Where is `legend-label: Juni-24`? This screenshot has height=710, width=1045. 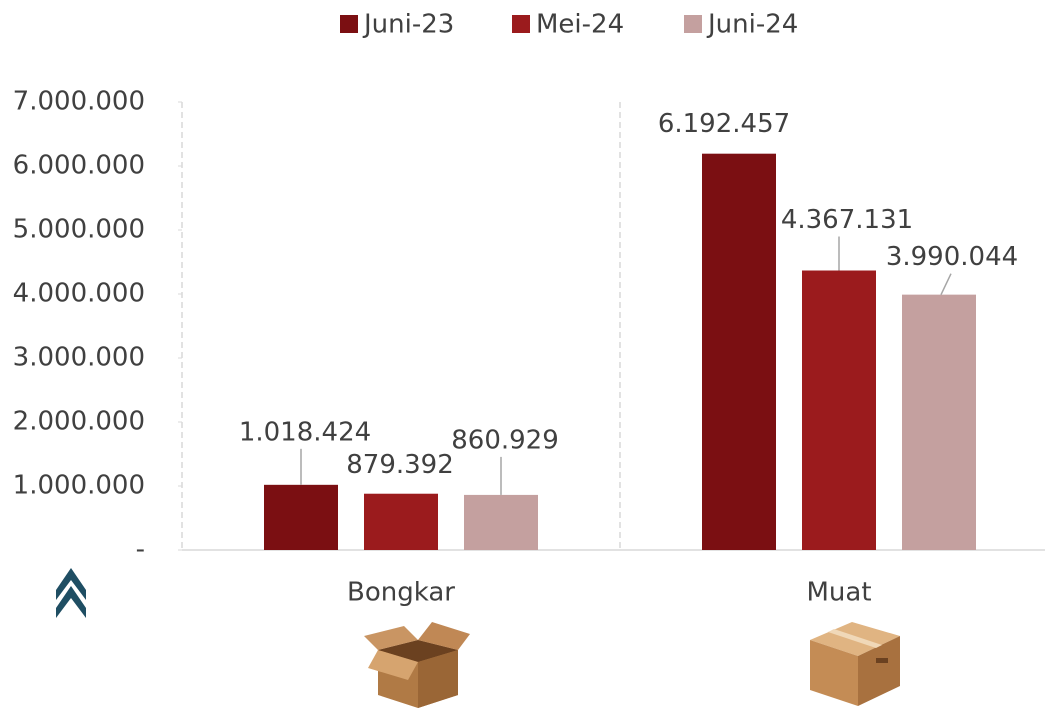 legend-label: Juni-24 is located at coordinates (752, 25).